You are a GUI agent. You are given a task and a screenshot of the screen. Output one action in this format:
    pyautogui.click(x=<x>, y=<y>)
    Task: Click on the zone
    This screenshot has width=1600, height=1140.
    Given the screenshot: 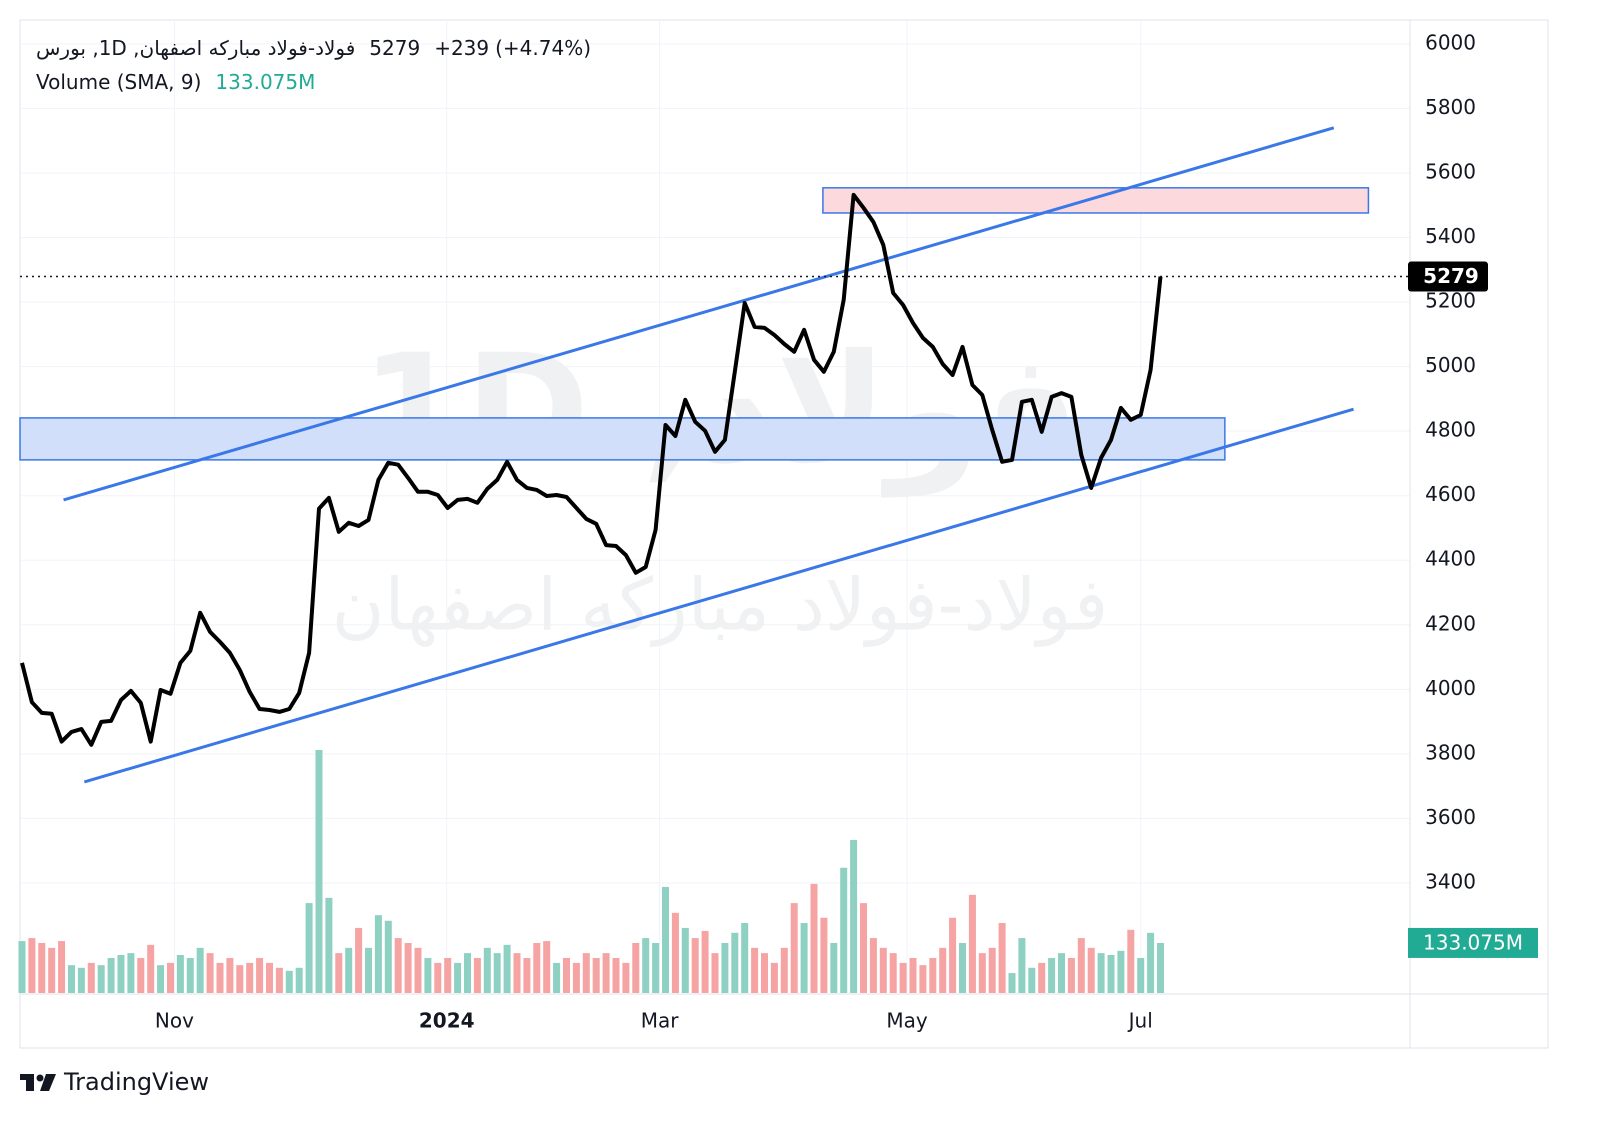 What is the action you would take?
    pyautogui.click(x=1096, y=200)
    